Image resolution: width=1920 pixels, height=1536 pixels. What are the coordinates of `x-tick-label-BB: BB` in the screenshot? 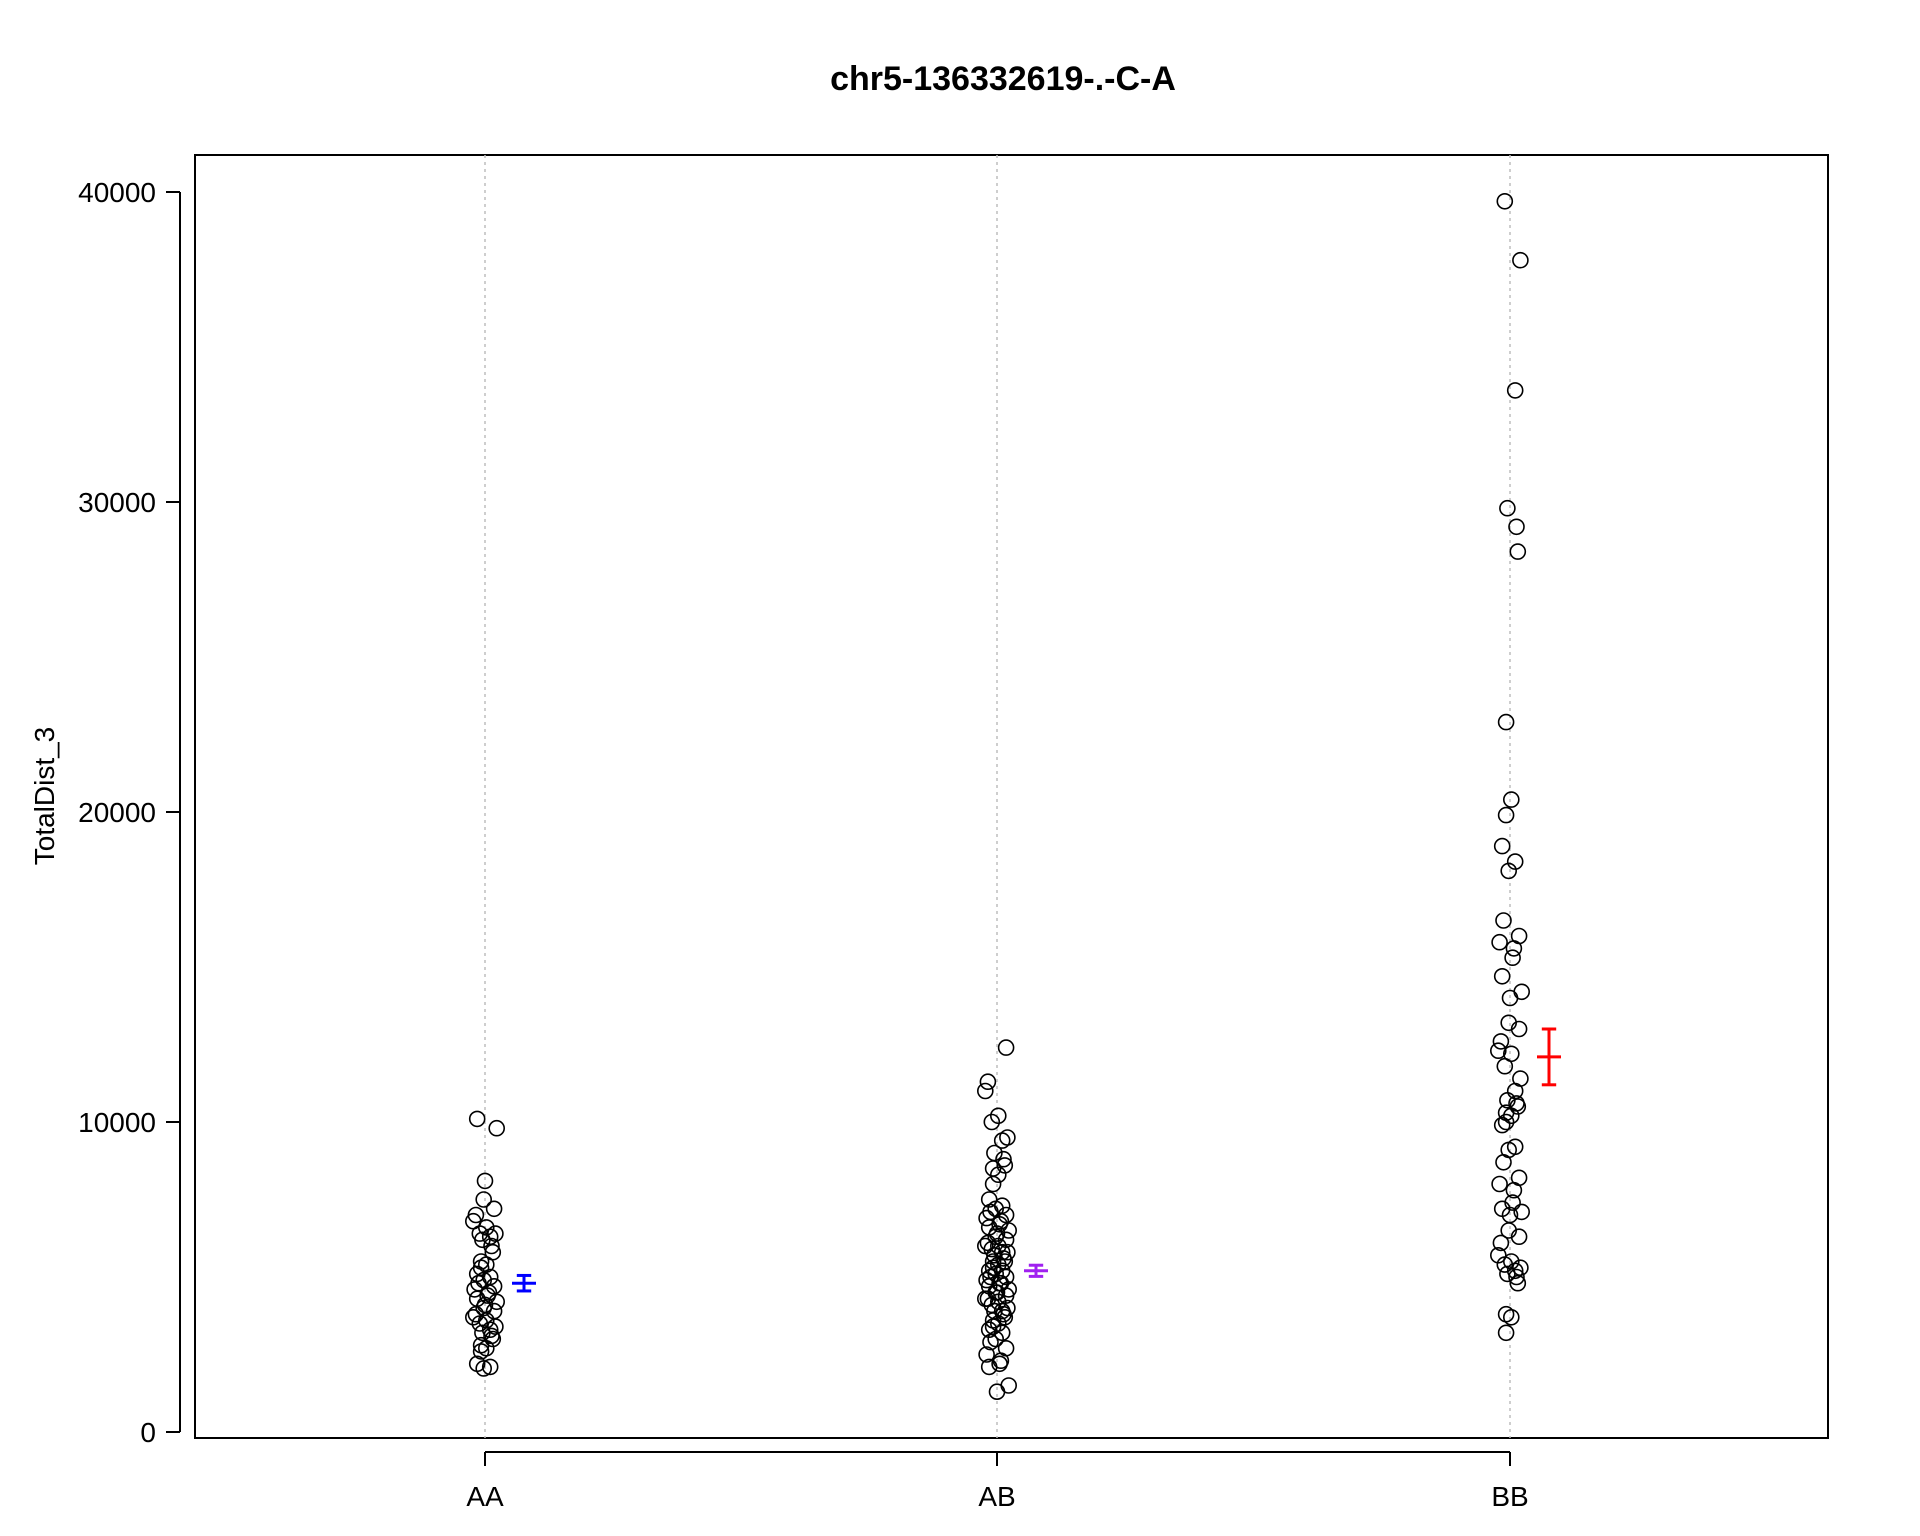 It's located at (1509, 1496).